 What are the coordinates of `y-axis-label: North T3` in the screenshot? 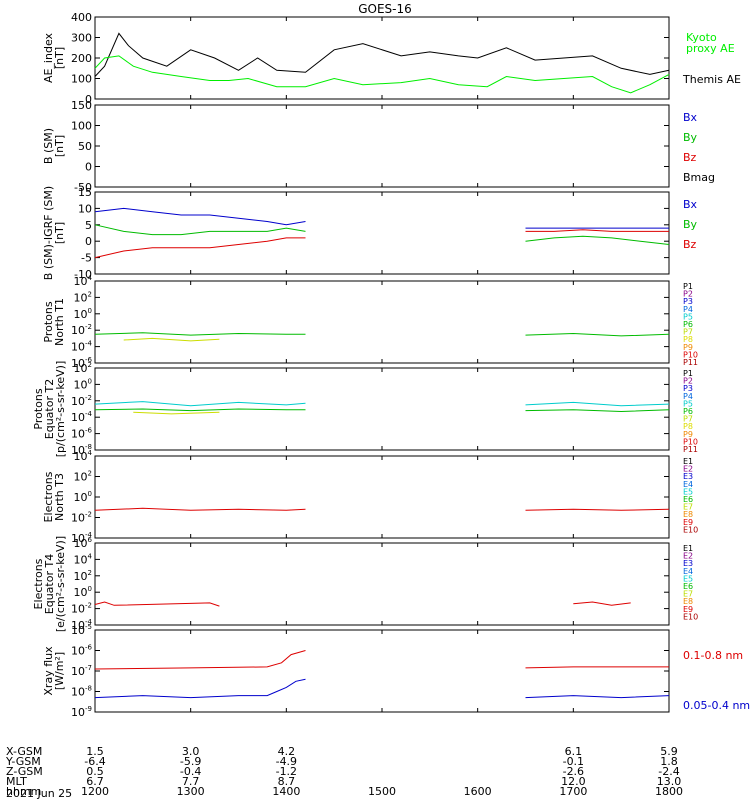 It's located at (59, 497).